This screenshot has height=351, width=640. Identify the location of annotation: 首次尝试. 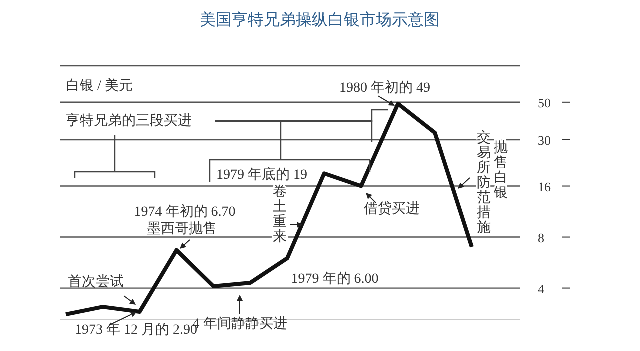
(96, 282).